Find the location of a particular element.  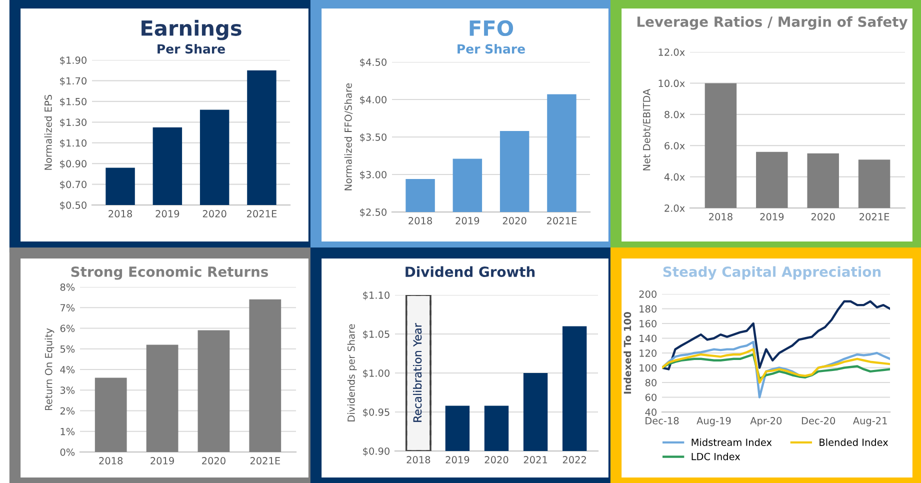

y-tick-label: 8% is located at coordinates (67, 287).